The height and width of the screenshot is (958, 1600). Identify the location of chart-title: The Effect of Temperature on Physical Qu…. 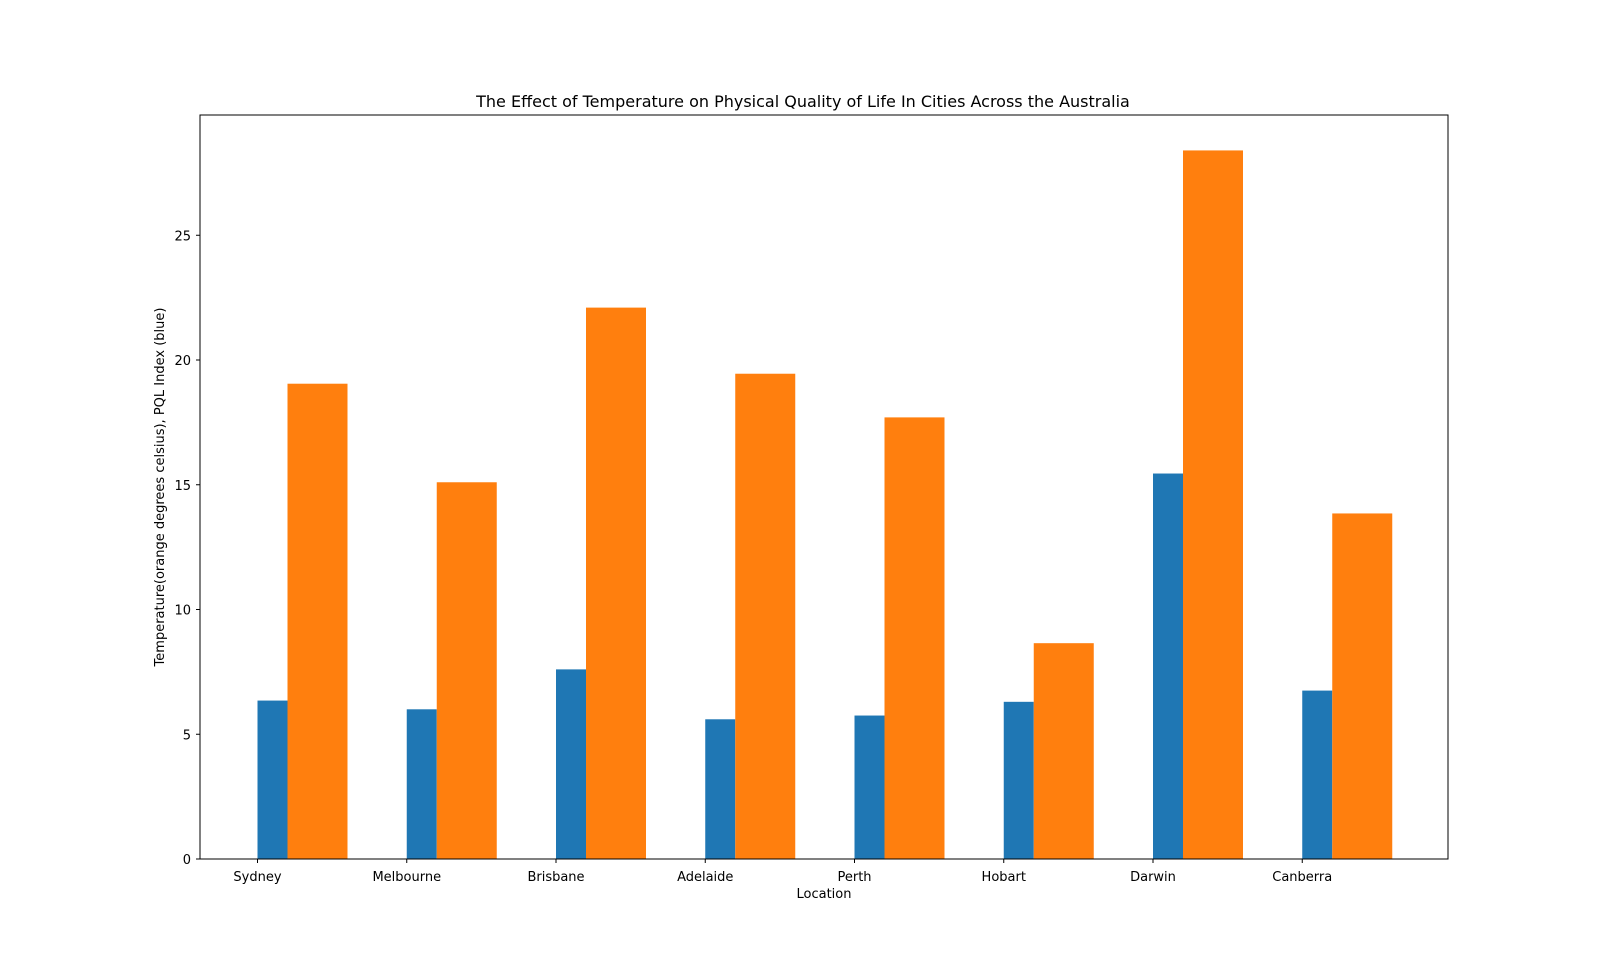
(802, 101).